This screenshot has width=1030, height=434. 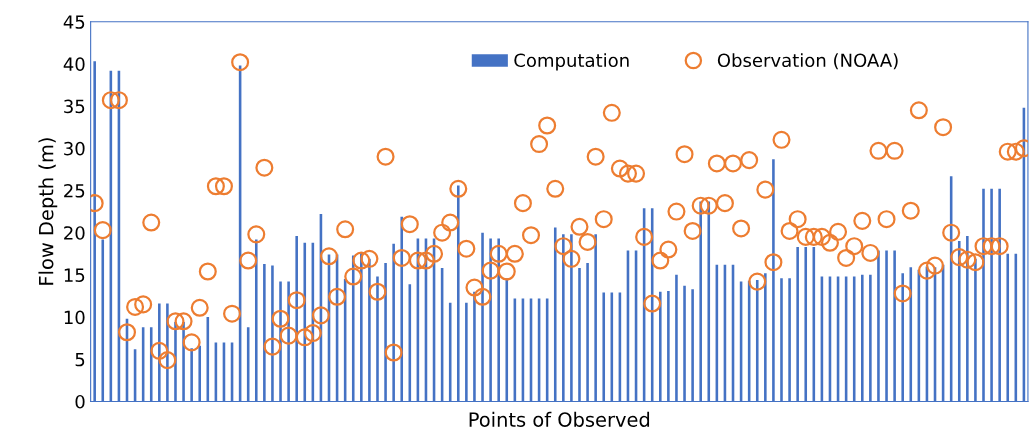 I want to click on y-tick-label: 45, so click(x=74, y=22).